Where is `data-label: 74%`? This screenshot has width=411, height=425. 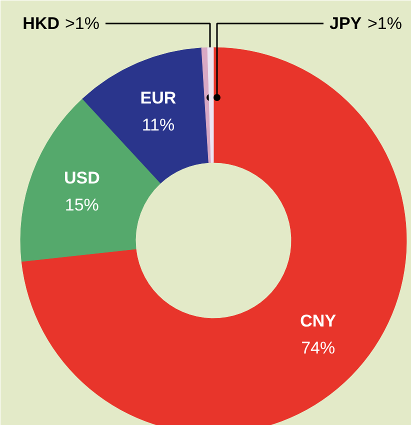 data-label: 74% is located at coordinates (318, 348).